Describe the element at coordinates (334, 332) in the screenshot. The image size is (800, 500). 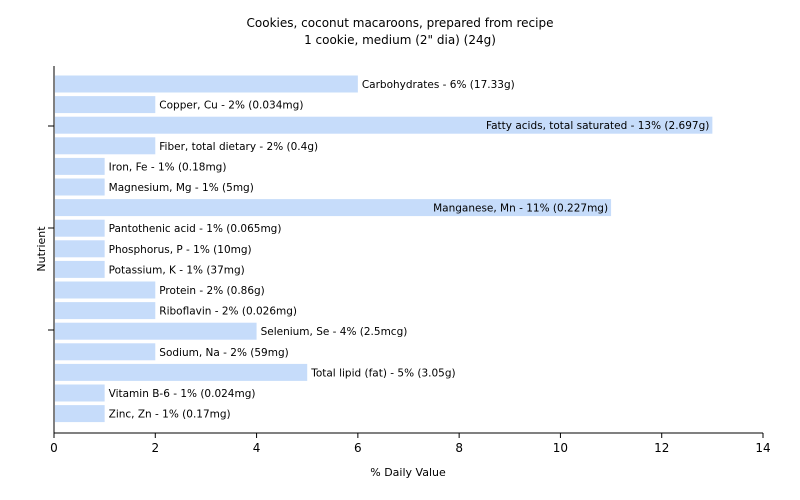
I see `bar-label: Selenium, Se - 4% (2.5mcg)` at that location.